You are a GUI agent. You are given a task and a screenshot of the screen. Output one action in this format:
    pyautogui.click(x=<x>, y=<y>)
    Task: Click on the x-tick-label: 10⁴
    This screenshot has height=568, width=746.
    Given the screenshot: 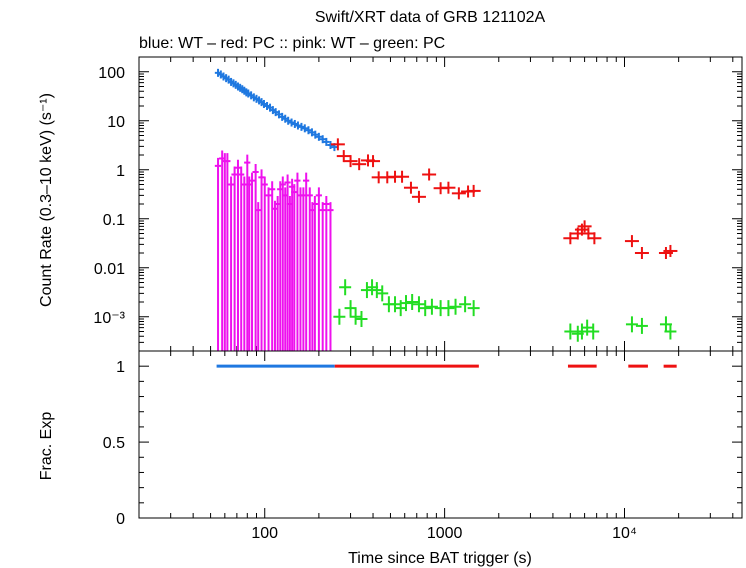 What is the action you would take?
    pyautogui.click(x=624, y=533)
    